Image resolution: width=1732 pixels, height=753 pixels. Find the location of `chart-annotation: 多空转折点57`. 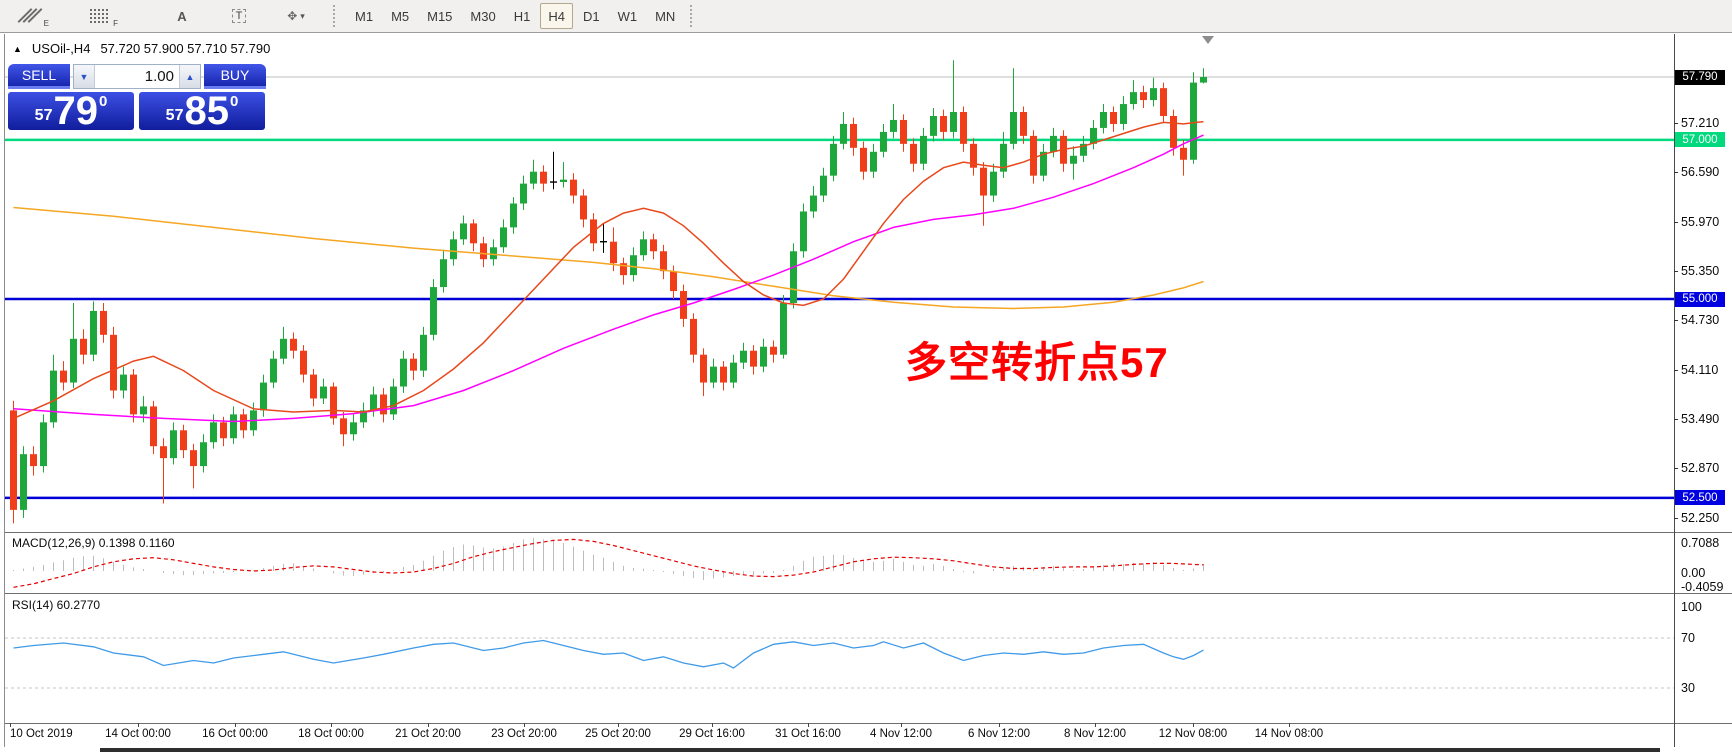

chart-annotation: 多空转折点57 is located at coordinates (1037, 362).